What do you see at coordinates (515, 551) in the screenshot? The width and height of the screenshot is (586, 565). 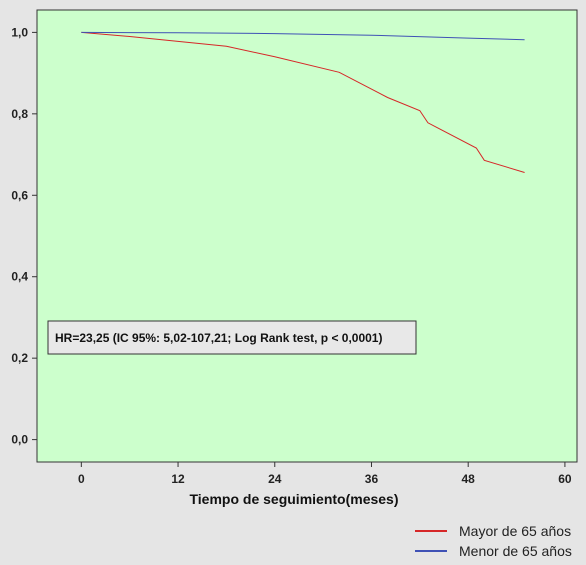 I see `legend-label-2: Menor de 65 años` at bounding box center [515, 551].